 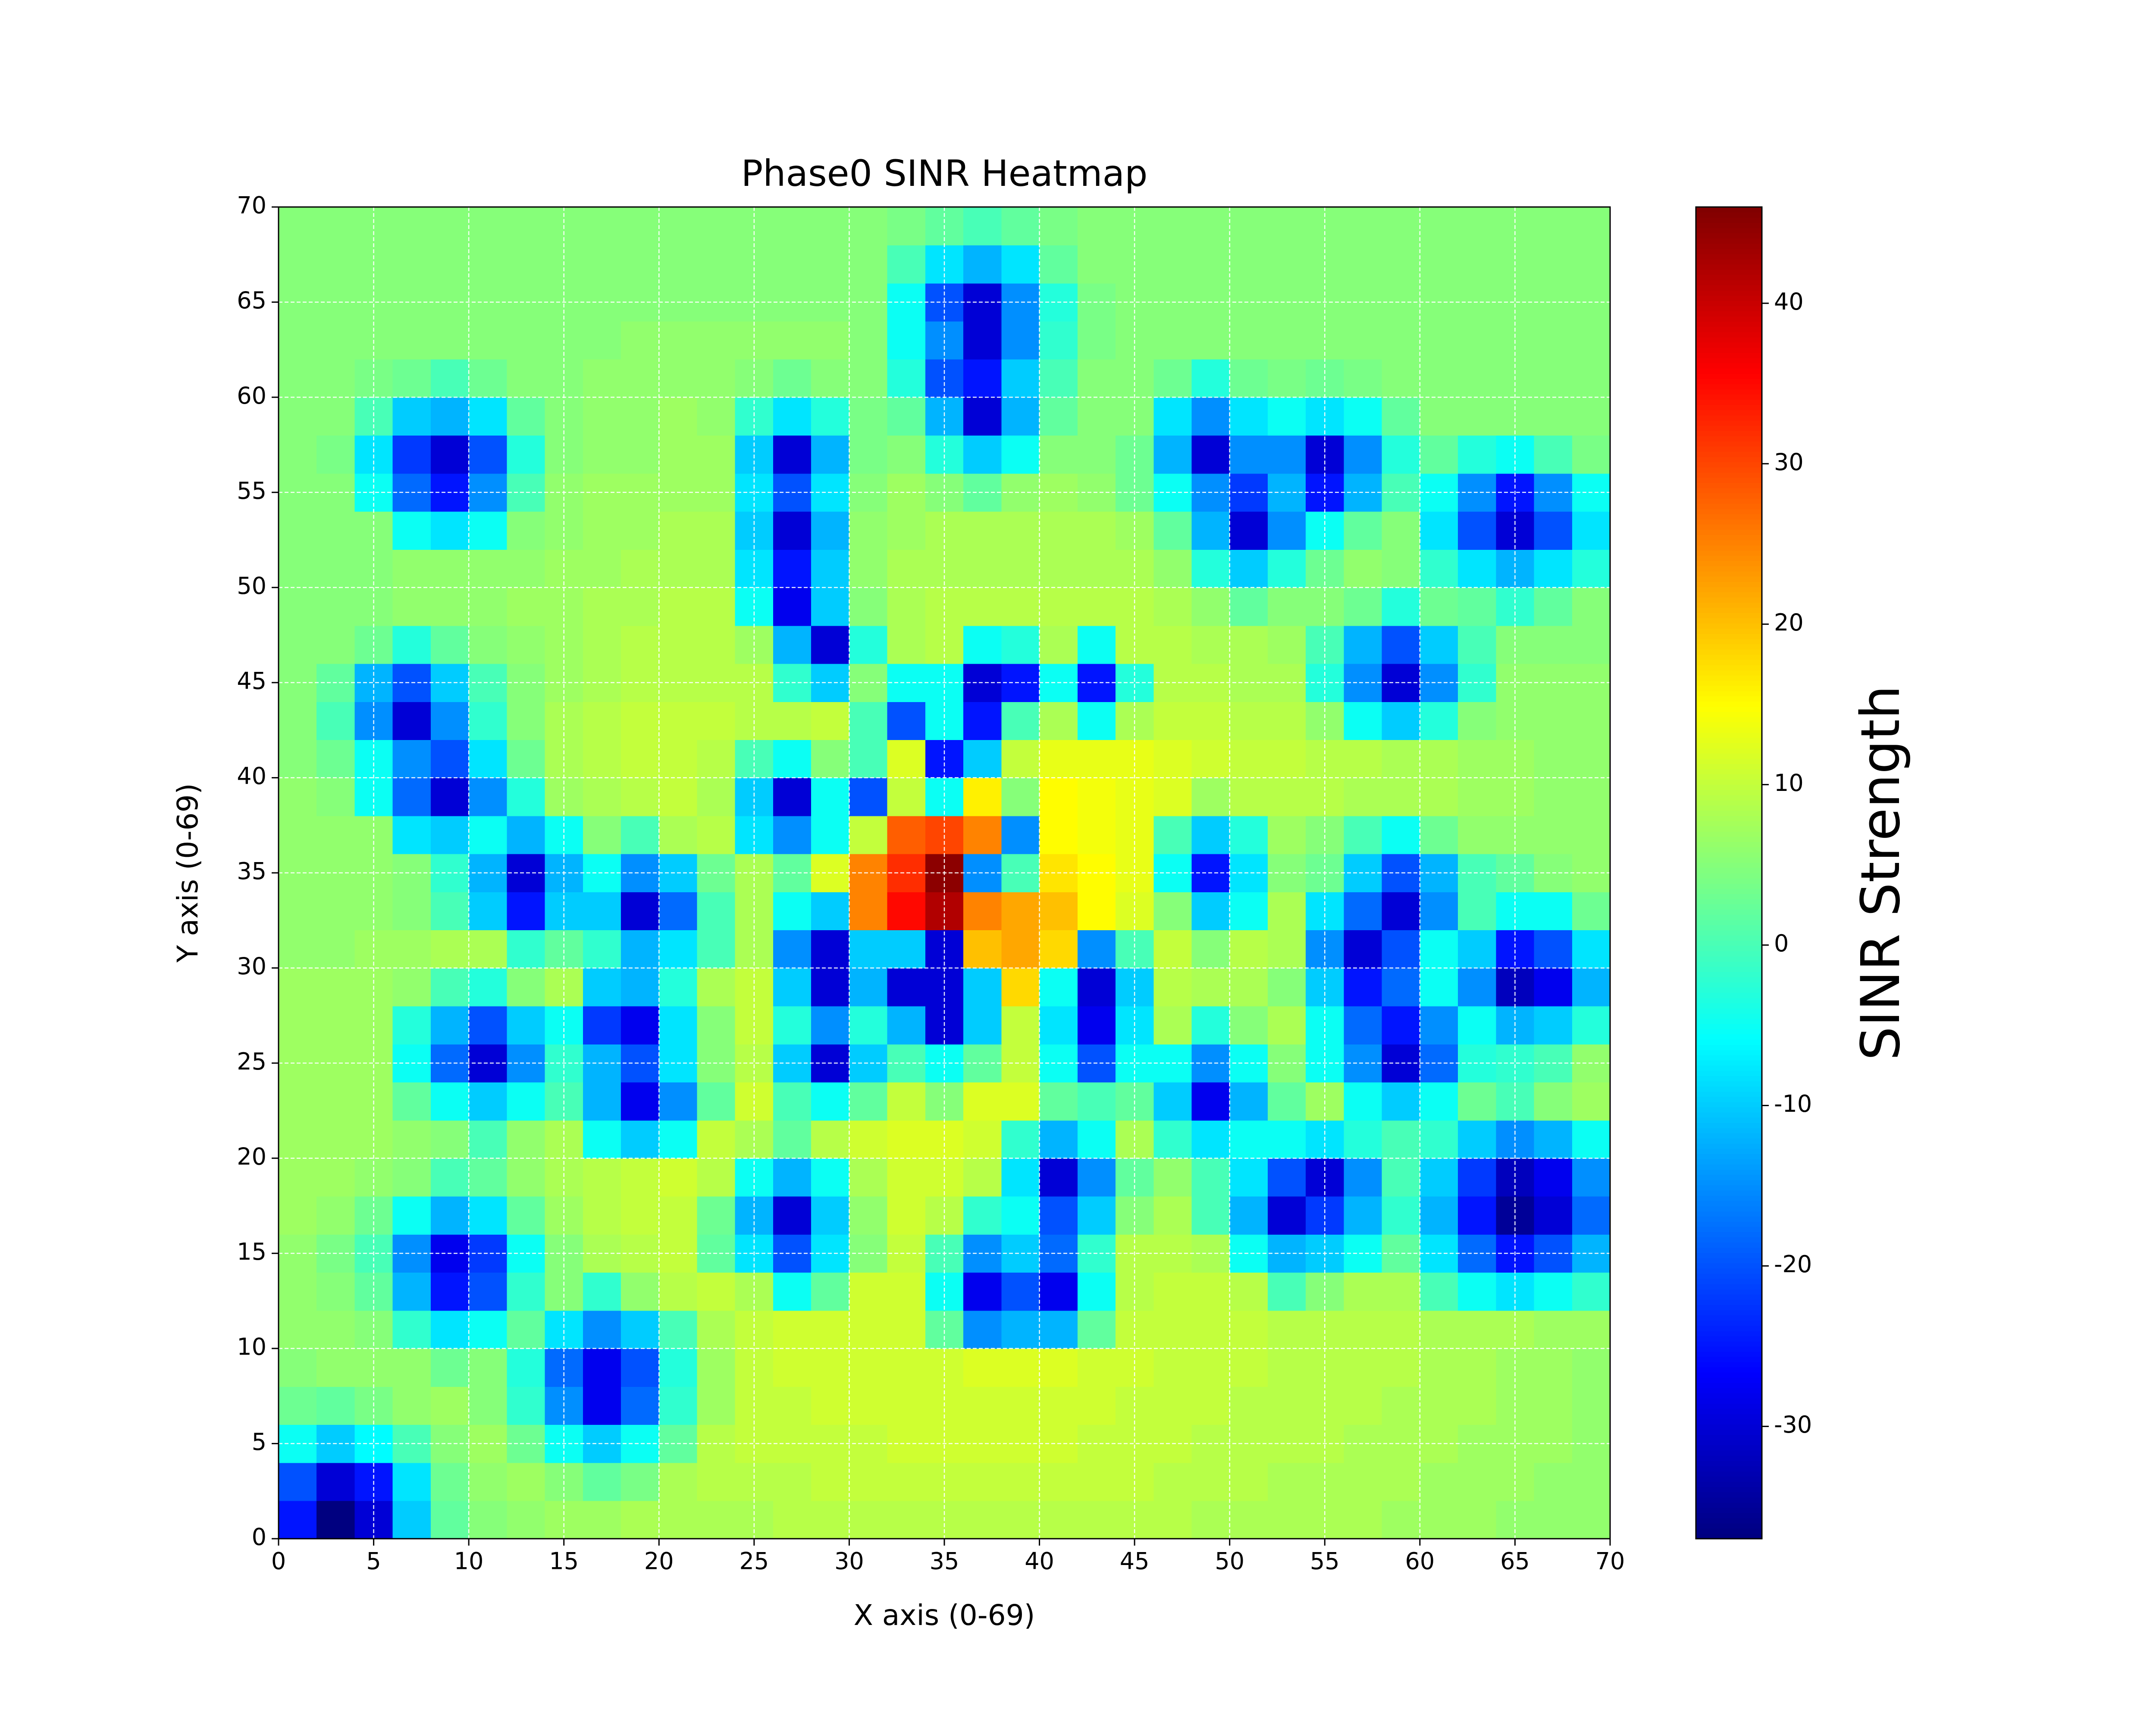 What do you see at coordinates (252, 872) in the screenshot?
I see `y-tick-label: 35` at bounding box center [252, 872].